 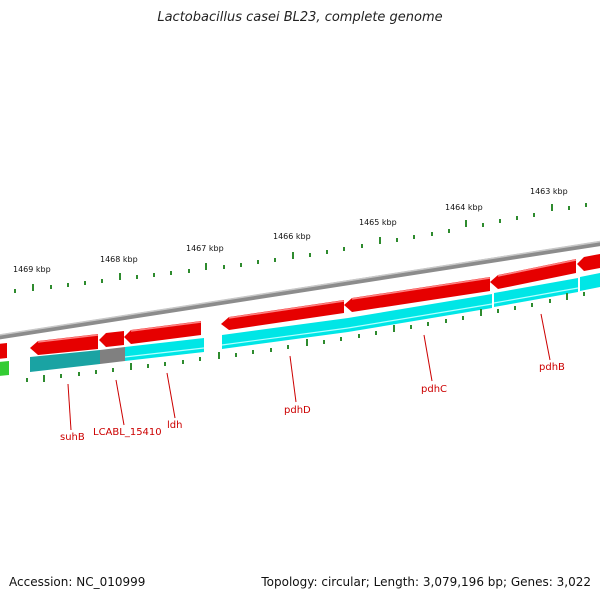 I want to click on scale-label: 1464 kbp, so click(x=464, y=207).